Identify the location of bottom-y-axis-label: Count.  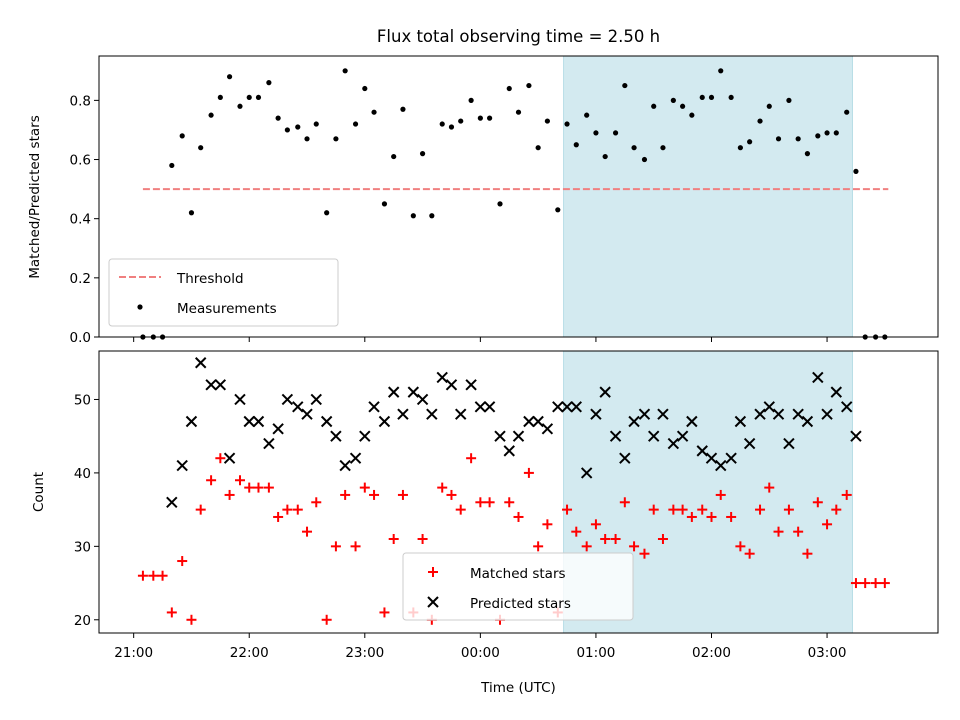
(39, 492).